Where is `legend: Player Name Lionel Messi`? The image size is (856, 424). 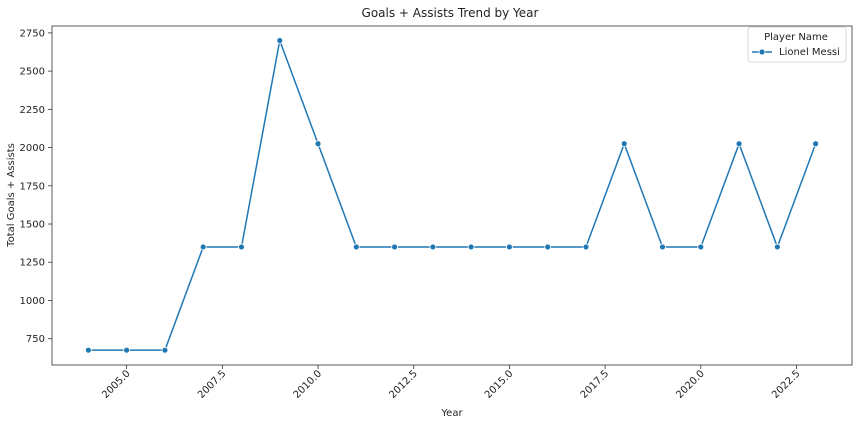
legend: Player Name Lionel Messi is located at coordinates (797, 44).